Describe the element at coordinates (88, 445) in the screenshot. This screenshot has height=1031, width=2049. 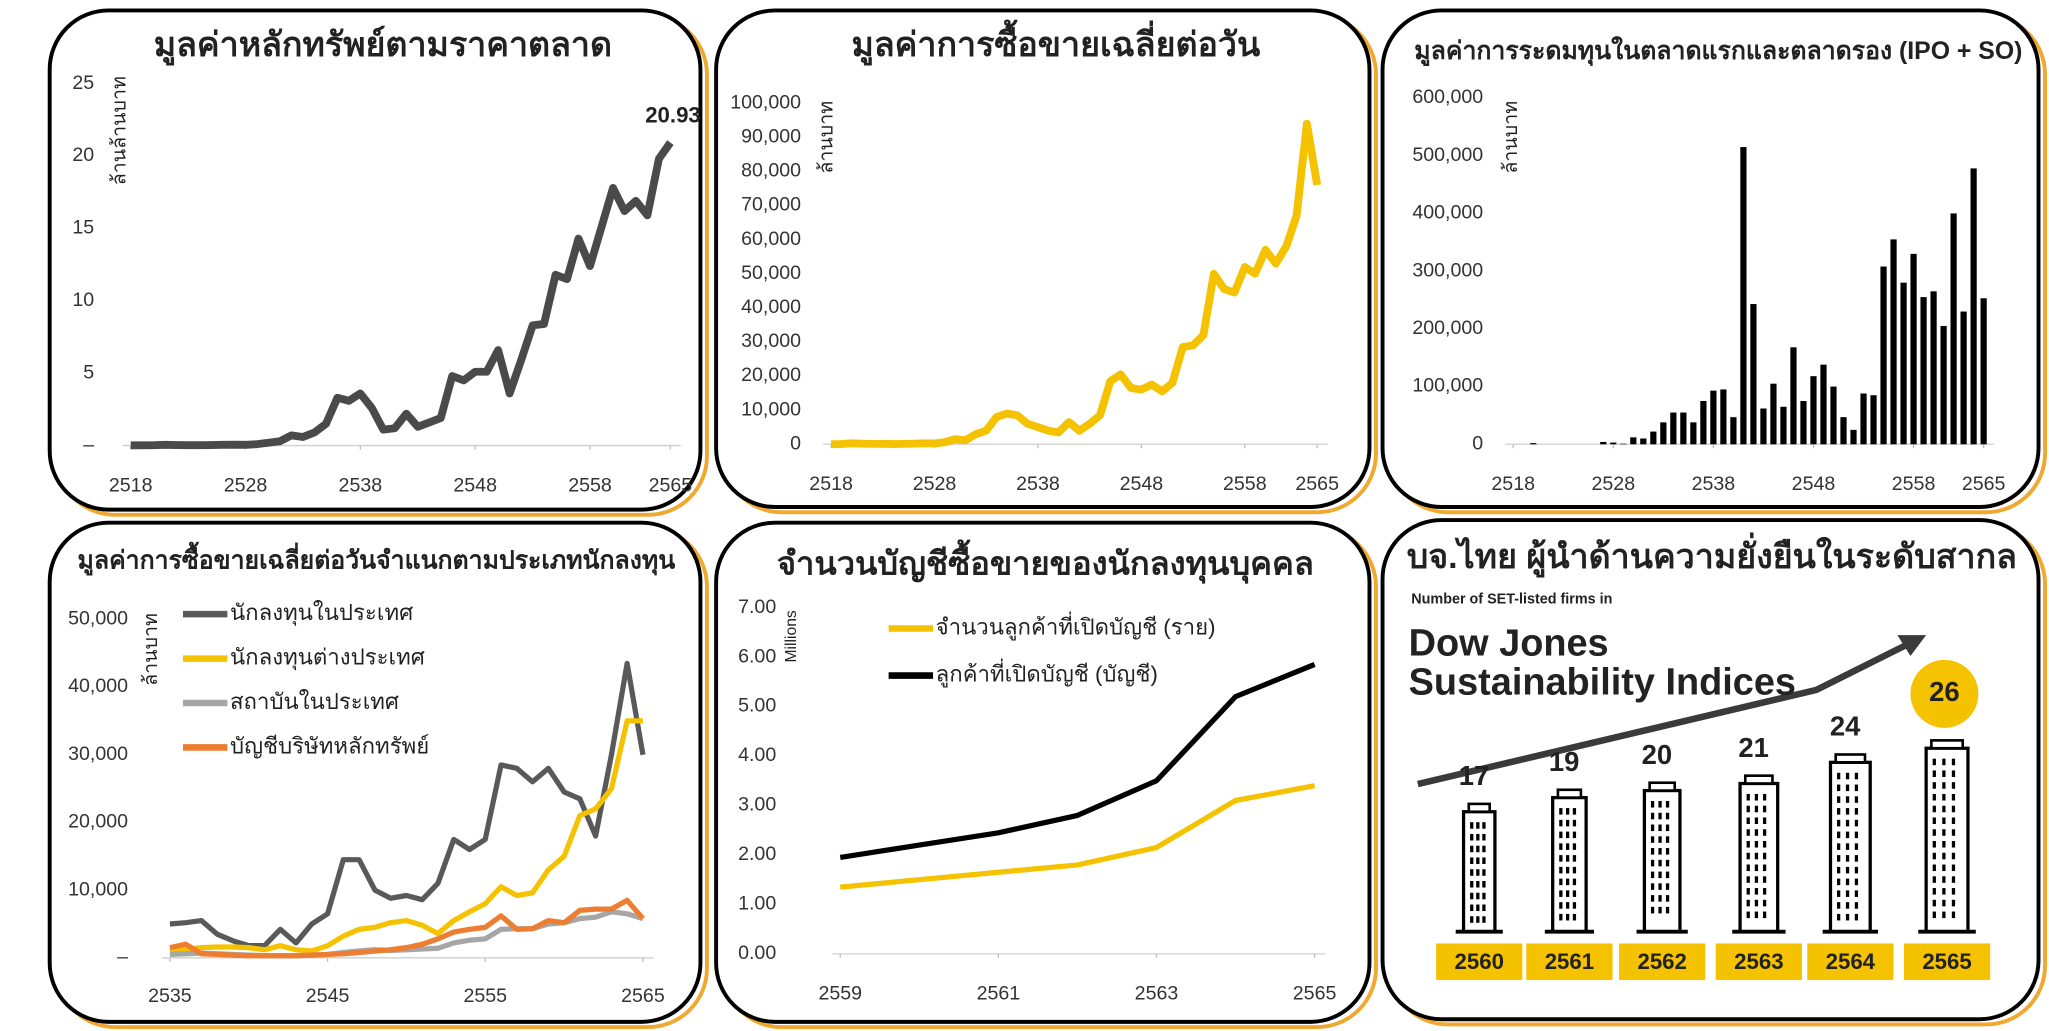
I see `y-tick-label: –` at that location.